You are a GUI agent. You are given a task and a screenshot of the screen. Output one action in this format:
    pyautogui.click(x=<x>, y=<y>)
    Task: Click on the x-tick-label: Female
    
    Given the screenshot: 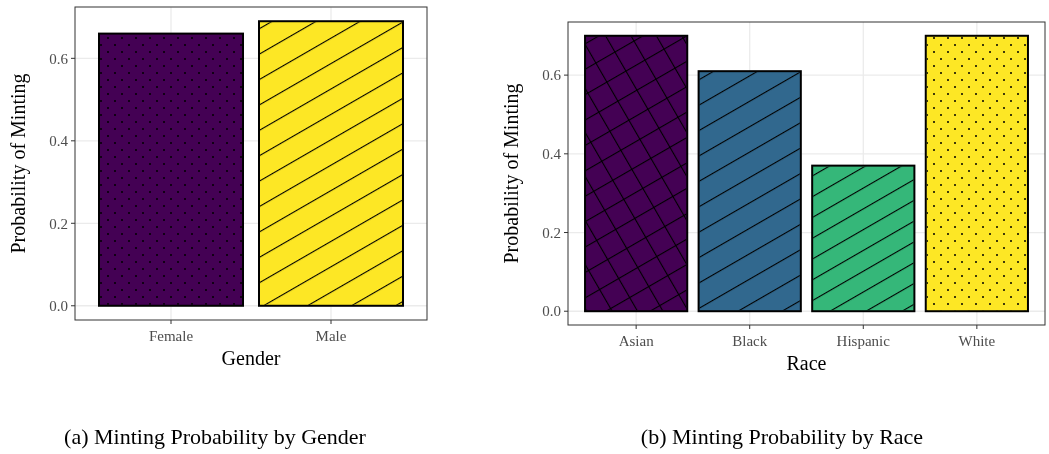 What is the action you would take?
    pyautogui.click(x=171, y=336)
    